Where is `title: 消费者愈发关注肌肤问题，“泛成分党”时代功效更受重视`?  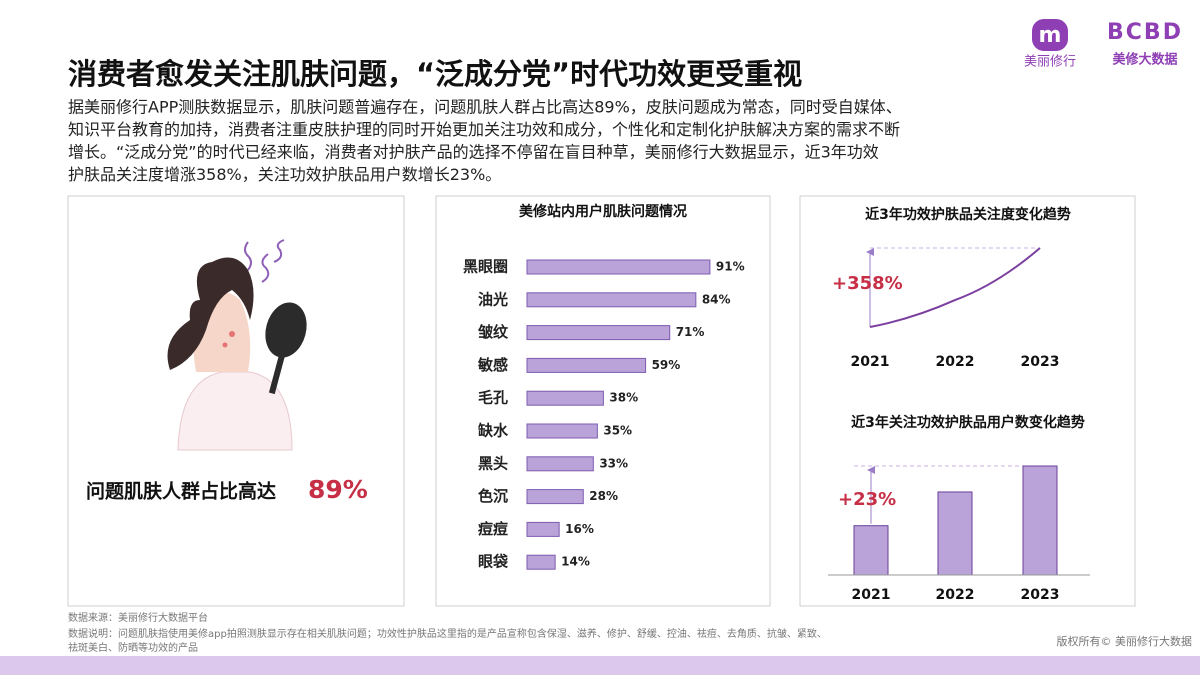
title: 消费者愈发关注肌肤问题，“泛成分党”时代功效更受重视 is located at coordinates (435, 74).